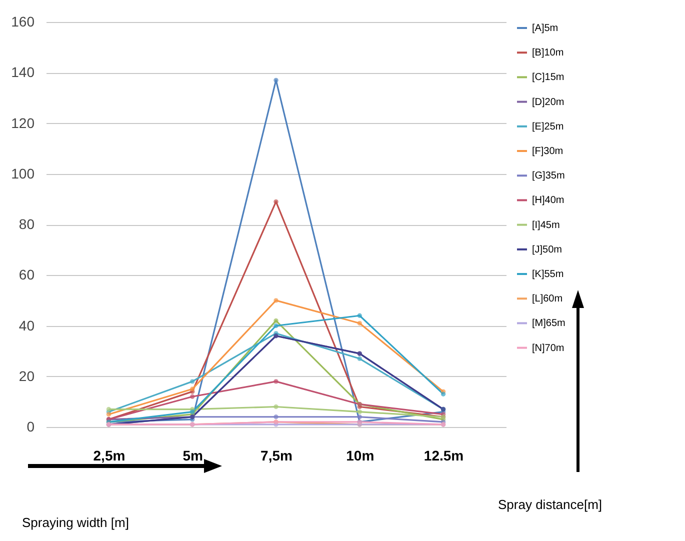 This screenshot has width=685, height=541. I want to click on x-tick-label: 2,5m, so click(109, 456).